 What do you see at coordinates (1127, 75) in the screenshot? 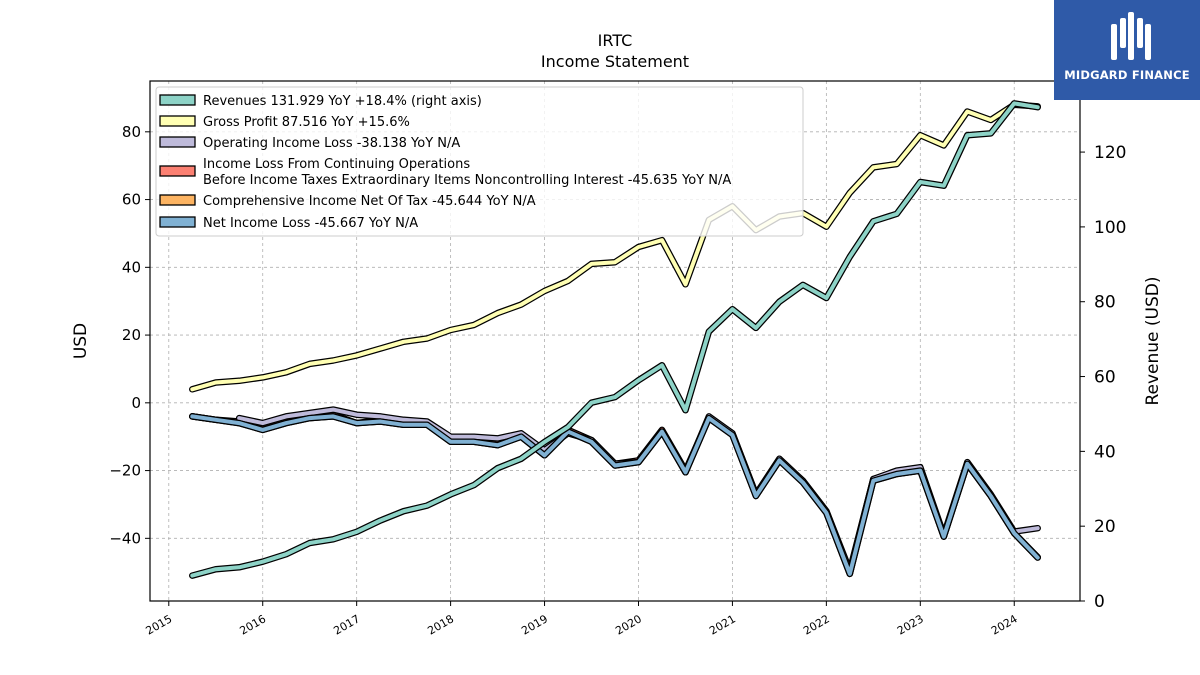
I see `logo-name: MIDGARD FINANCE` at bounding box center [1127, 75].